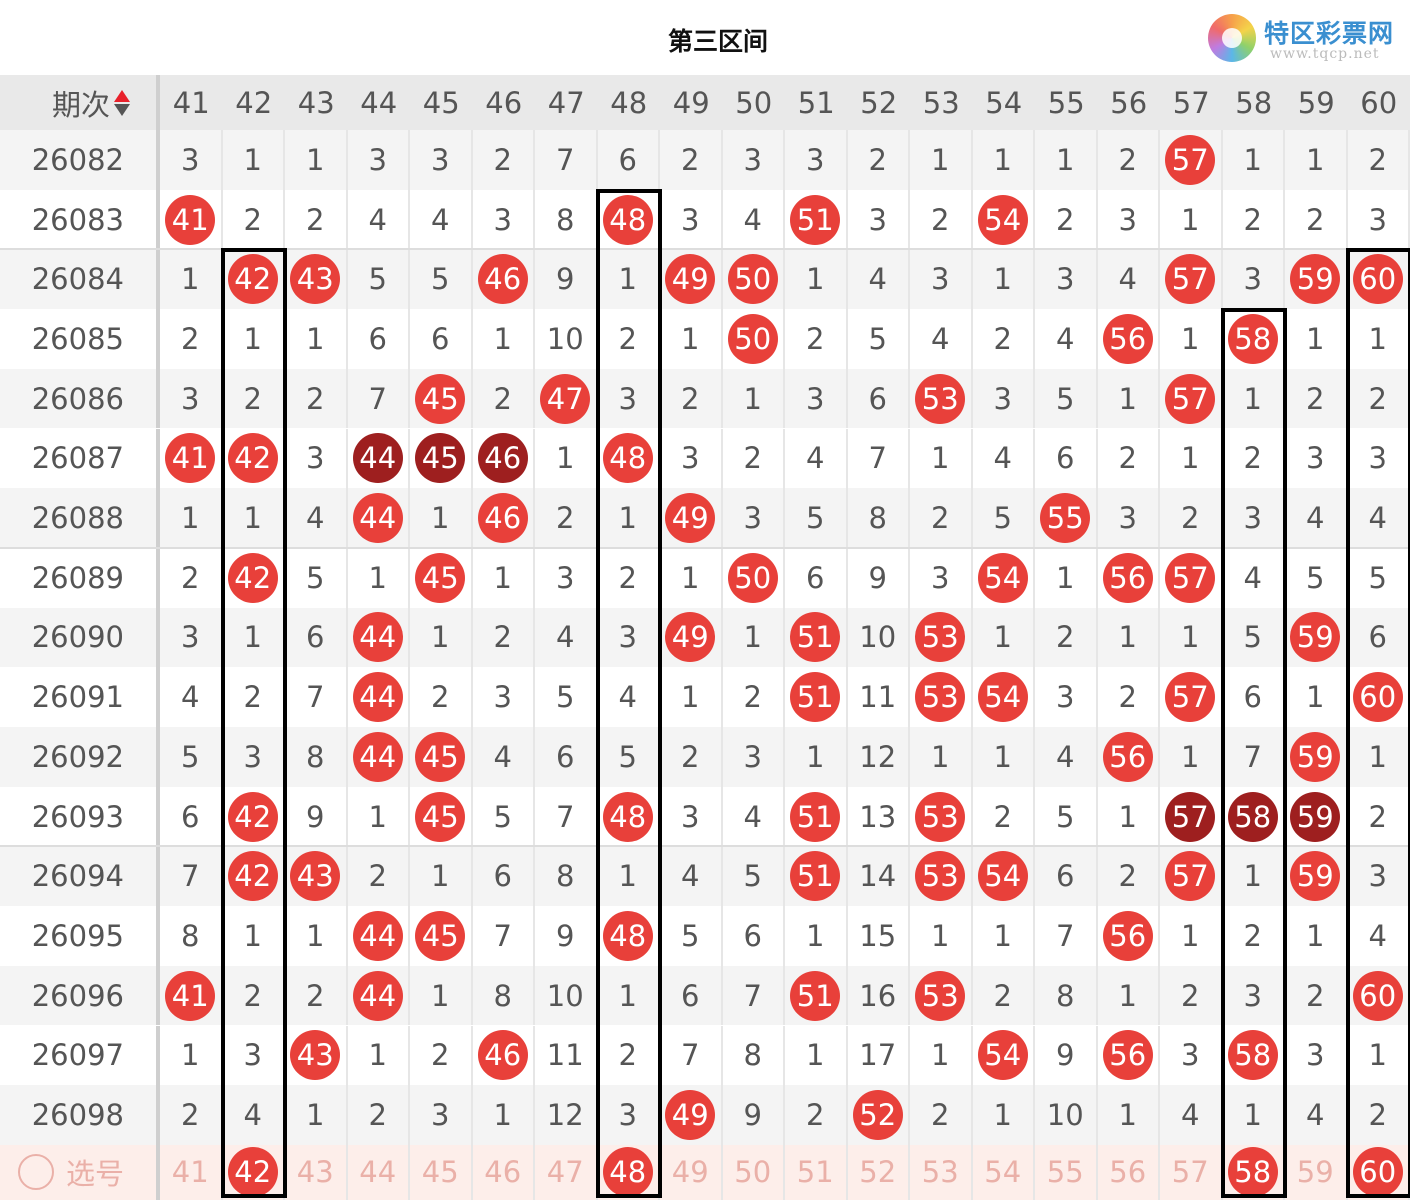 This screenshot has width=1410, height=1200. I want to click on select-number-54: 54, so click(1004, 1172).